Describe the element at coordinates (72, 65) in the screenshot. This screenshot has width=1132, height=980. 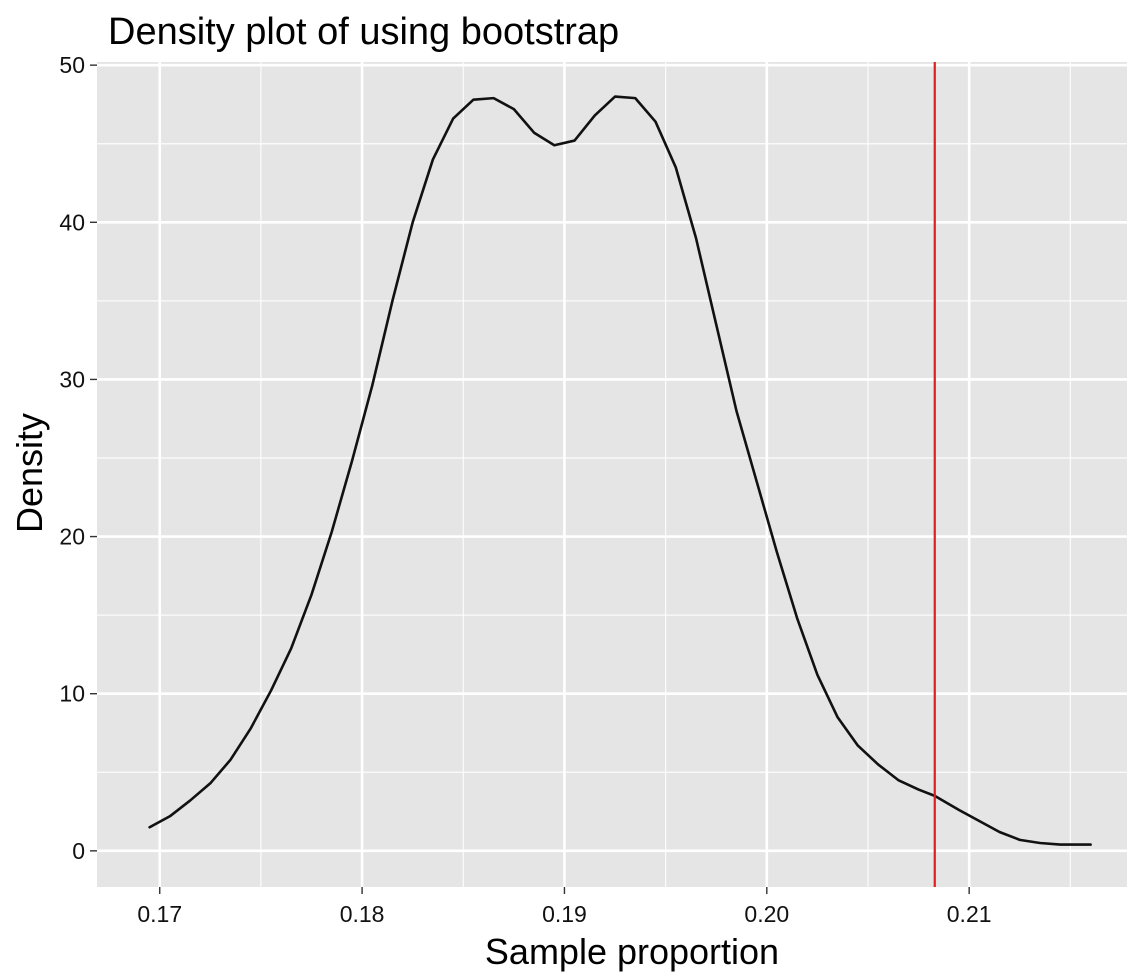
I see `y-tick-label: 50` at that location.